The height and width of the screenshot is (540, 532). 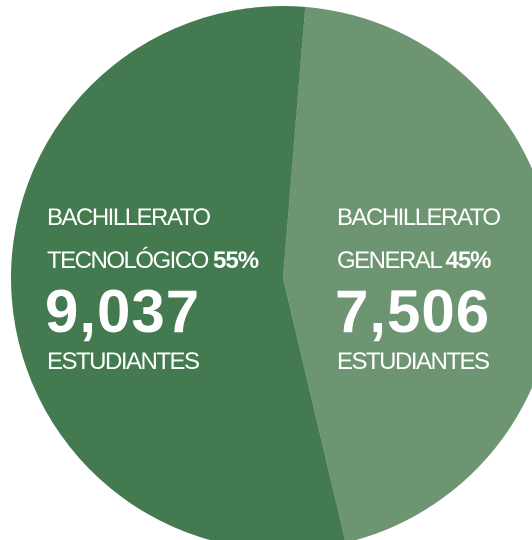 I want to click on count-label: 7,506, so click(x=412, y=311).